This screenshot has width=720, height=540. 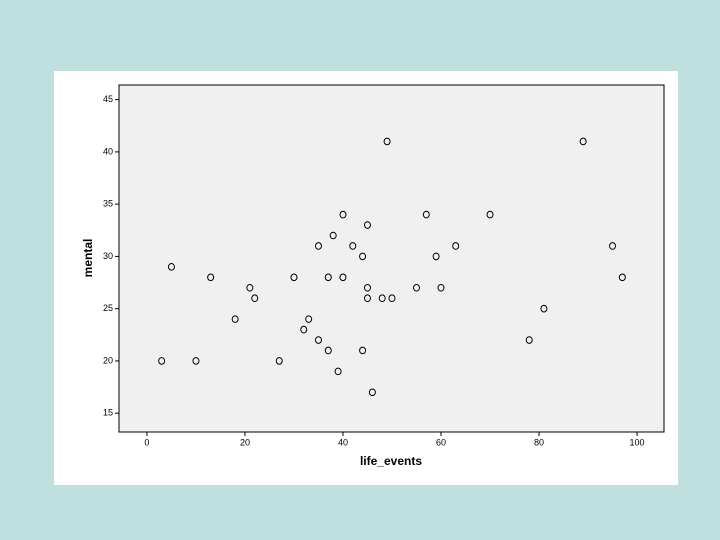 What do you see at coordinates (146, 442) in the screenshot?
I see `x-tick-label: 0` at bounding box center [146, 442].